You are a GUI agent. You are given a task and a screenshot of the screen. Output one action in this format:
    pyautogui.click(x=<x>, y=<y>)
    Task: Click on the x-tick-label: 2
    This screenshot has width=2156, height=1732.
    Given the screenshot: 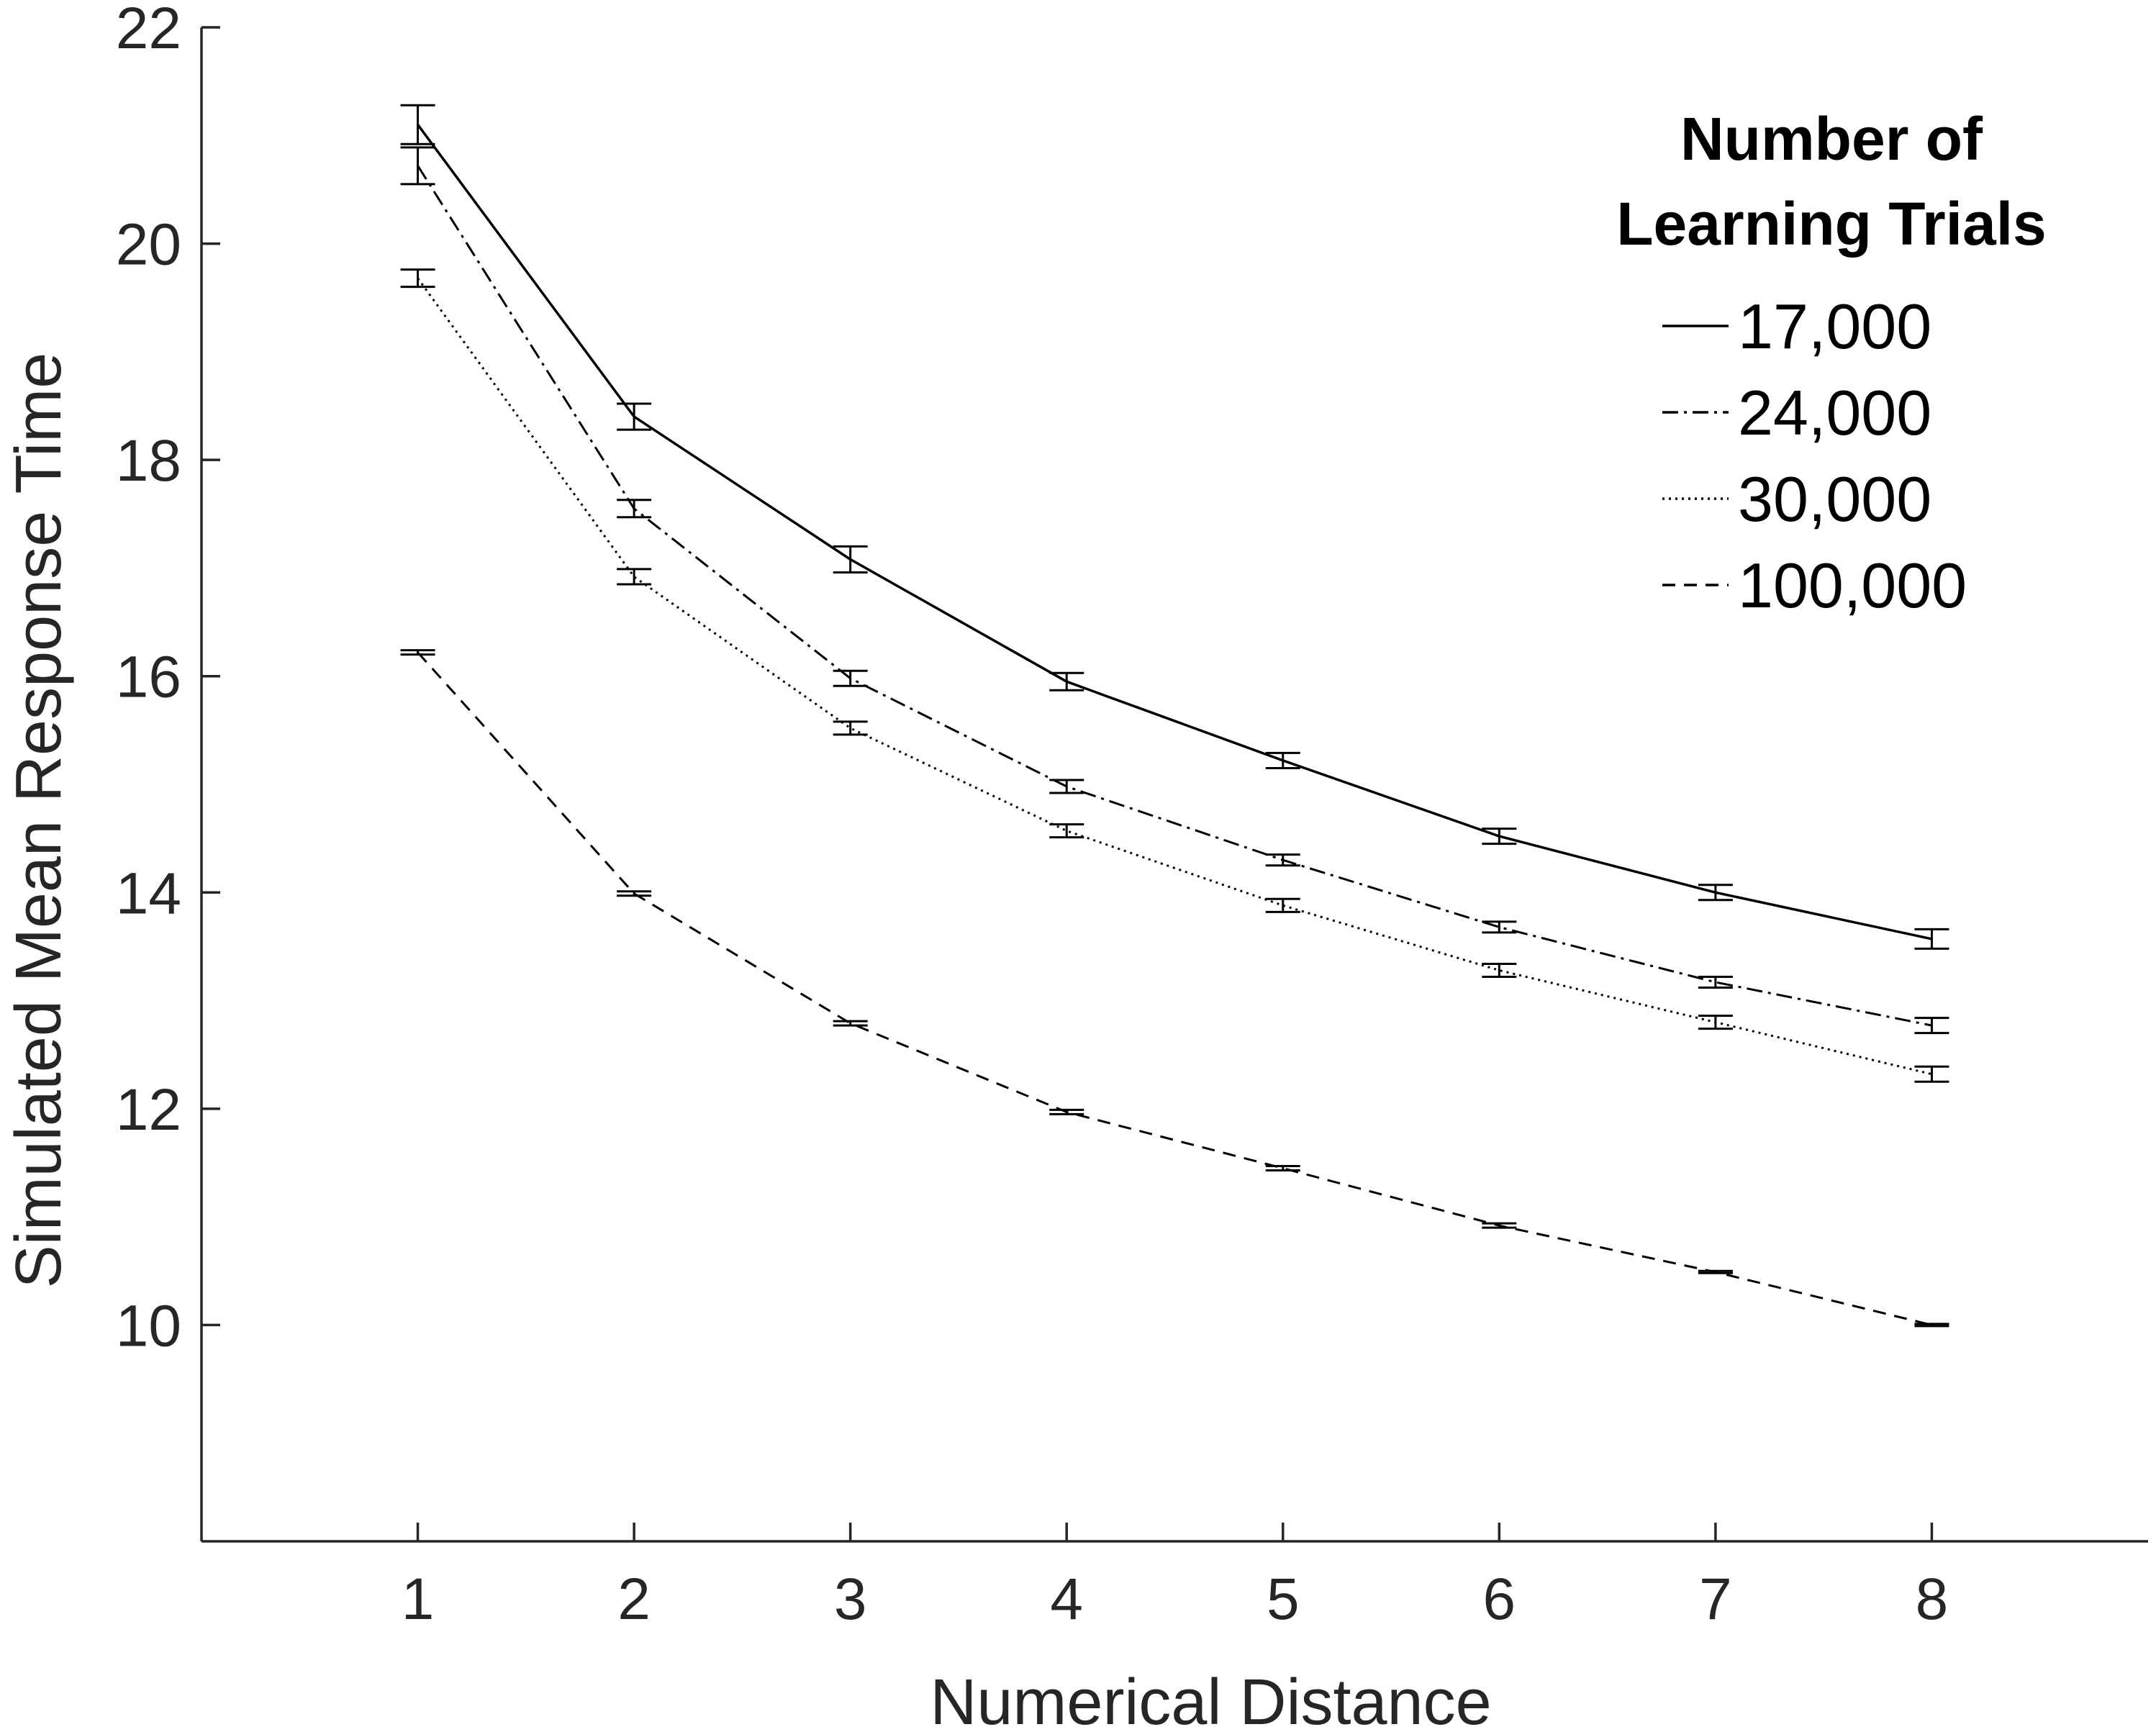 What is the action you would take?
    pyautogui.click(x=634, y=1599)
    